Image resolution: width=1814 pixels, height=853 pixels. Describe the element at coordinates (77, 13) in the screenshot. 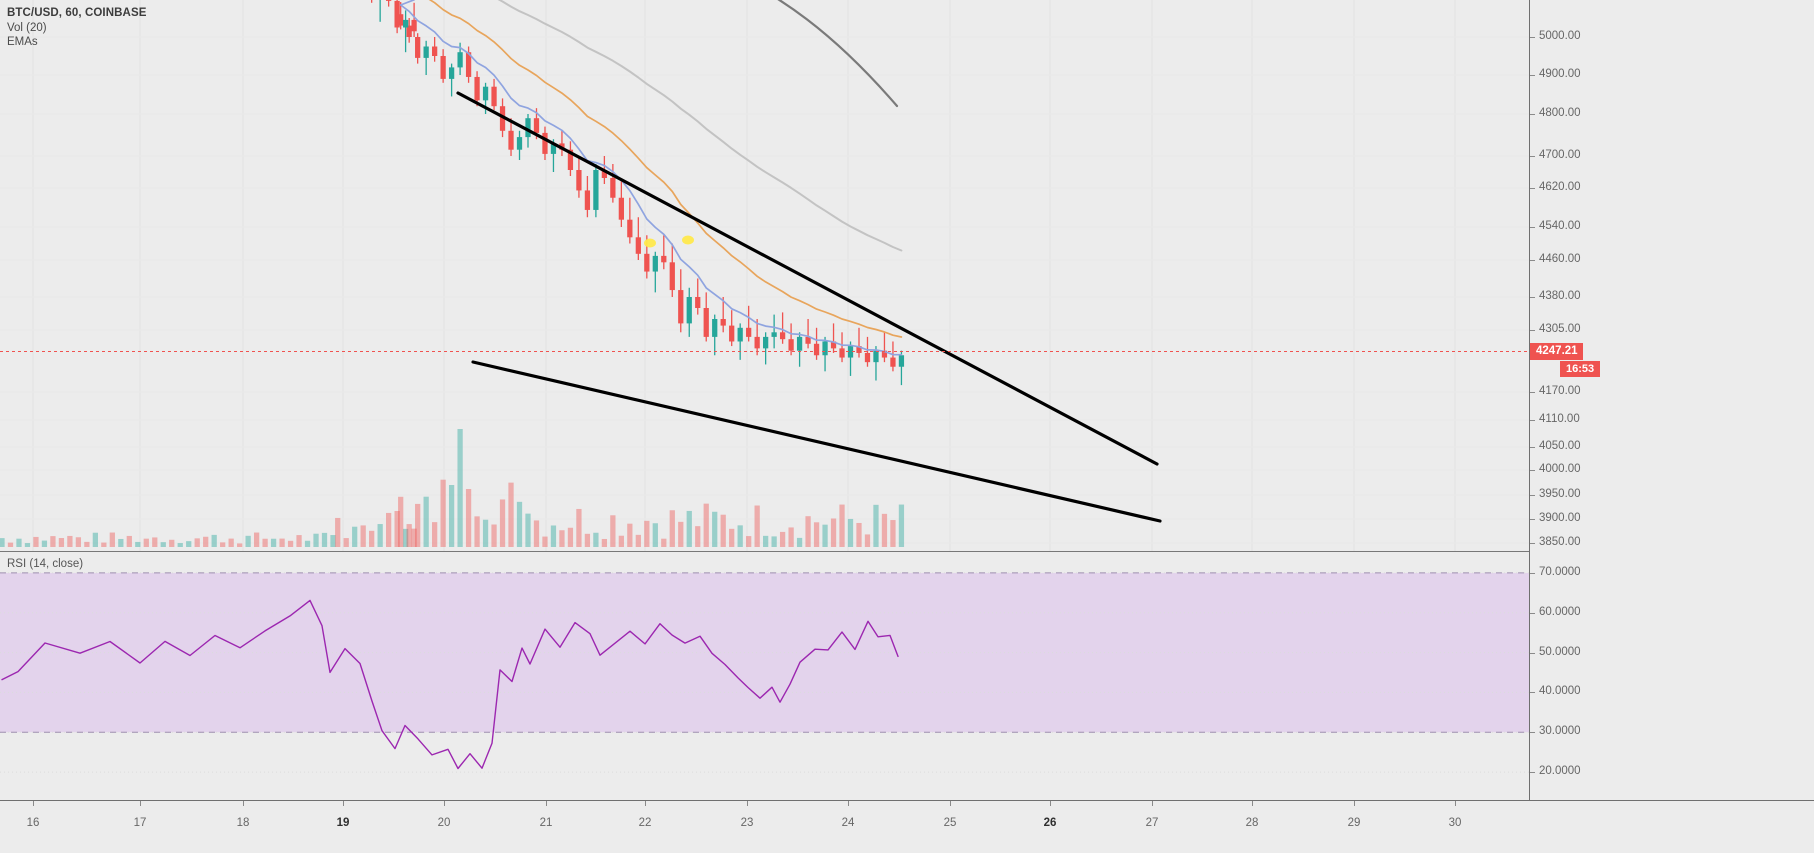

I see `symbol-title: BTC/USD, 60, COINBASE` at that location.